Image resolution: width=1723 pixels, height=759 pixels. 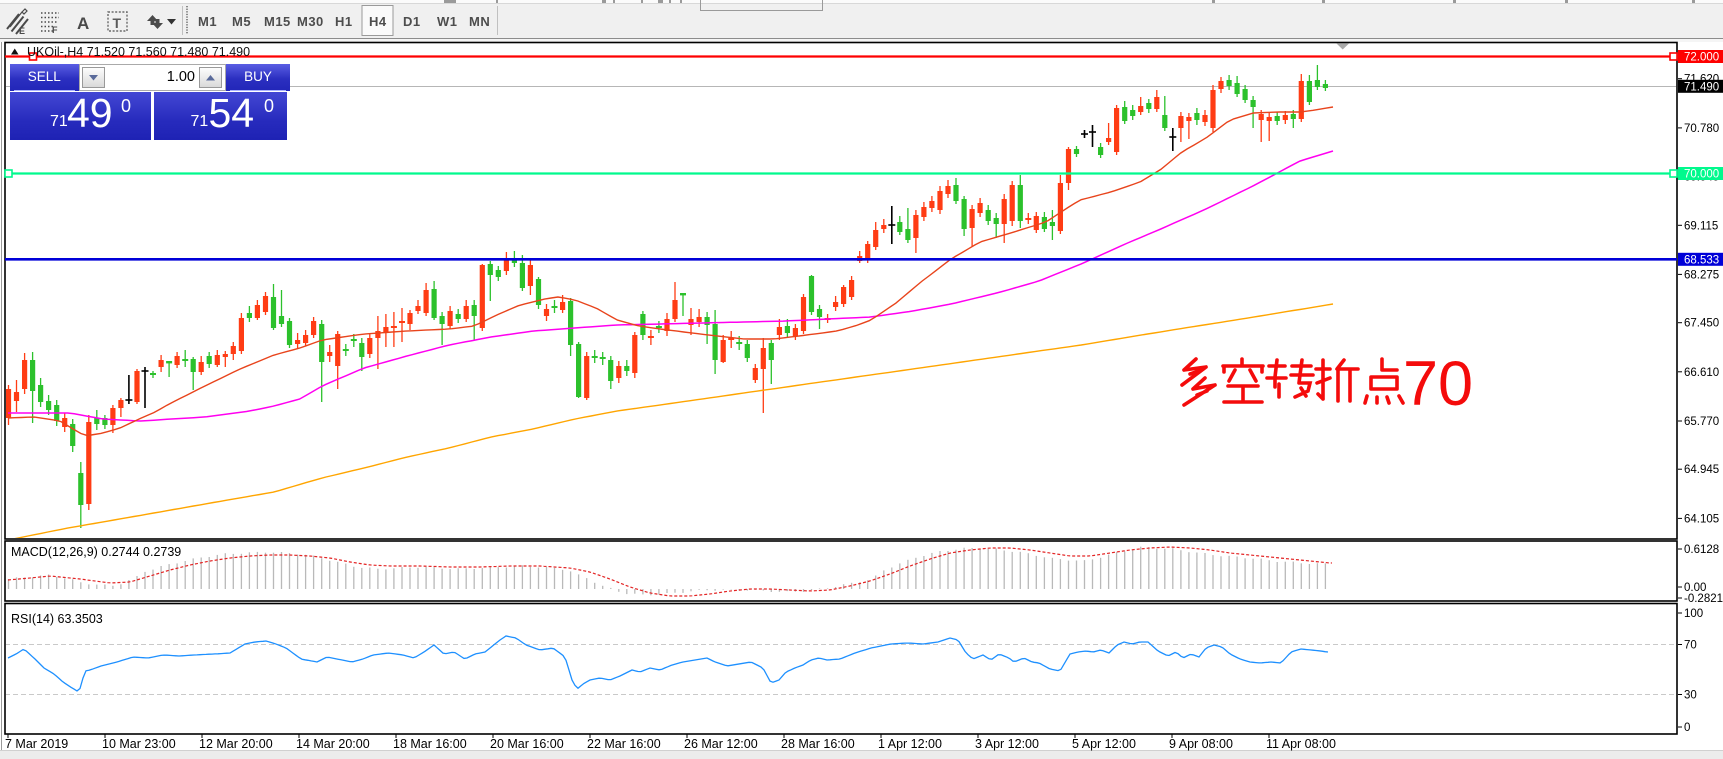 What do you see at coordinates (1687, 728) in the screenshot?
I see `svg-text: 0` at bounding box center [1687, 728].